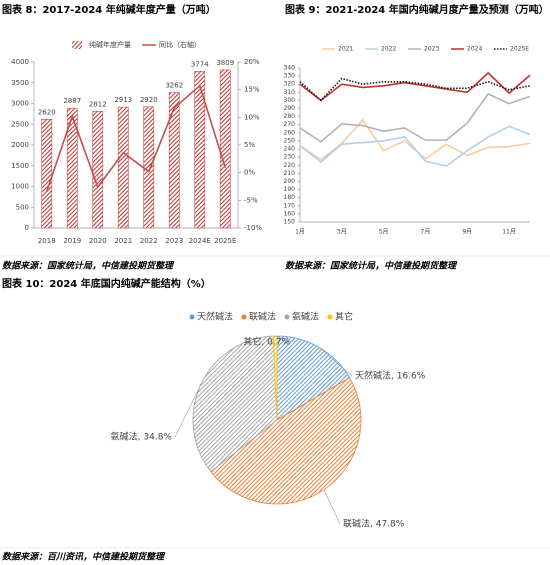 The height and width of the screenshot is (565, 550). I want to click on x-tick-label: 2020, so click(98, 241).